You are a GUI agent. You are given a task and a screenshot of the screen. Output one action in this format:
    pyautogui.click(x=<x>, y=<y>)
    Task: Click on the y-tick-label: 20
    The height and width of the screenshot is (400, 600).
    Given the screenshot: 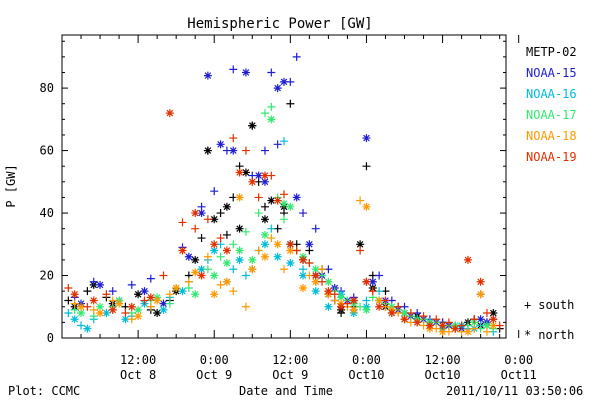 What is the action you would take?
    pyautogui.click(x=47, y=276)
    